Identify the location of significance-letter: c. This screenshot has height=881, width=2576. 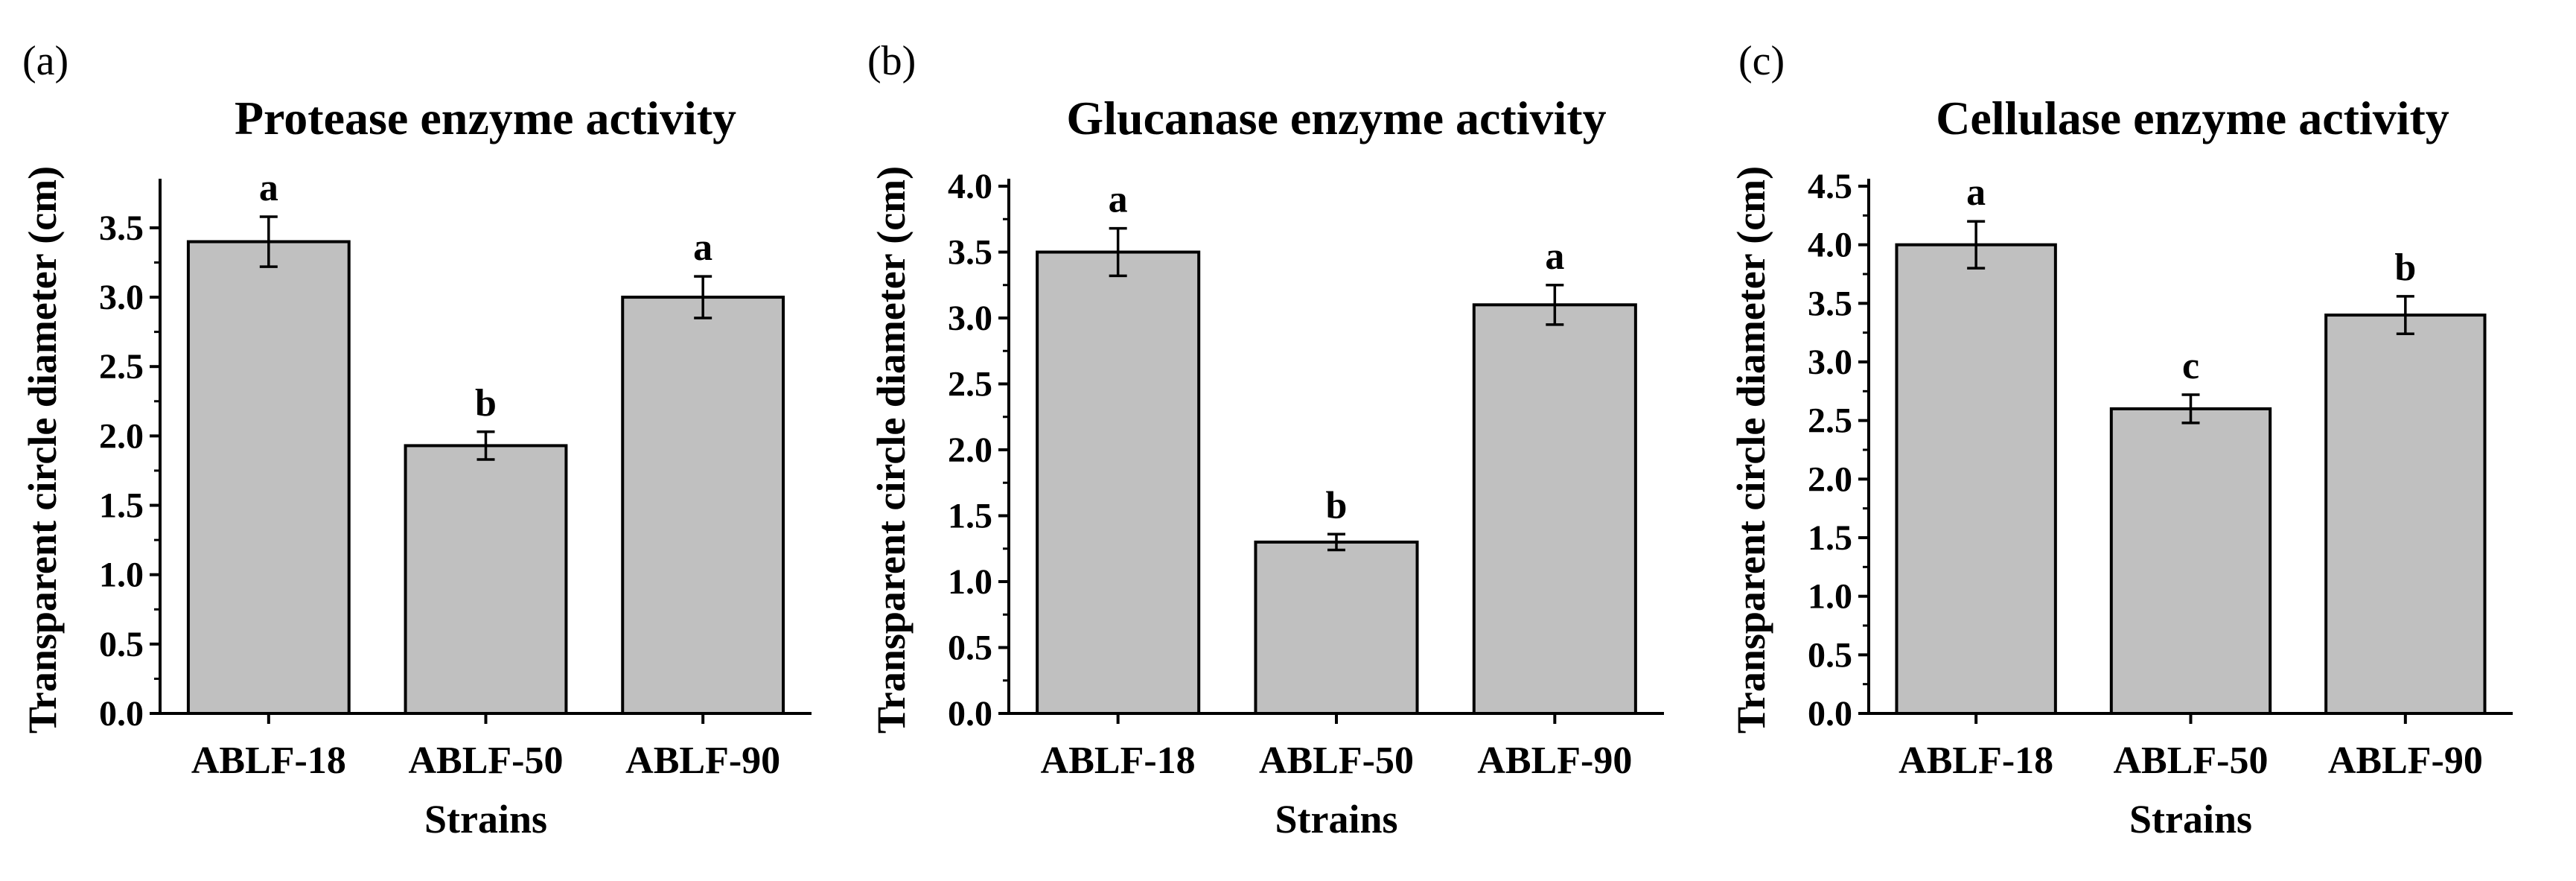
(2190, 366).